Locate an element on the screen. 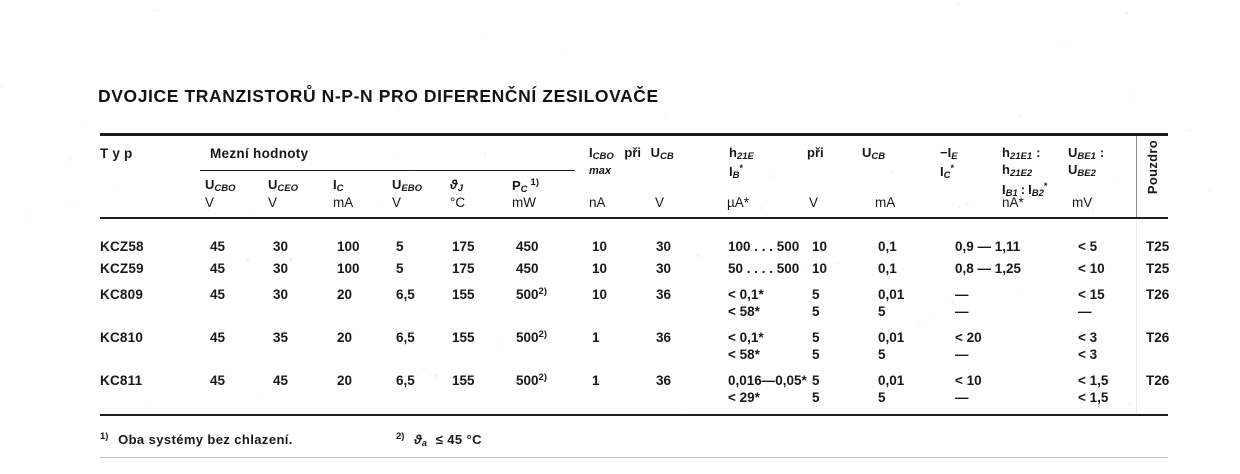 The width and height of the screenshot is (1240, 474). header-ib-i: I is located at coordinates (731, 171).